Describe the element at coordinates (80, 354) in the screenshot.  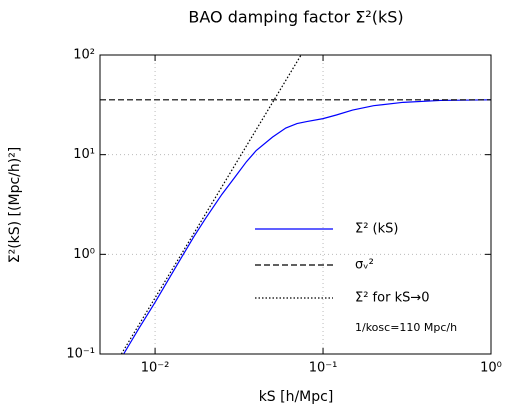
I see `y-tick-label: 10⁻¹` at that location.